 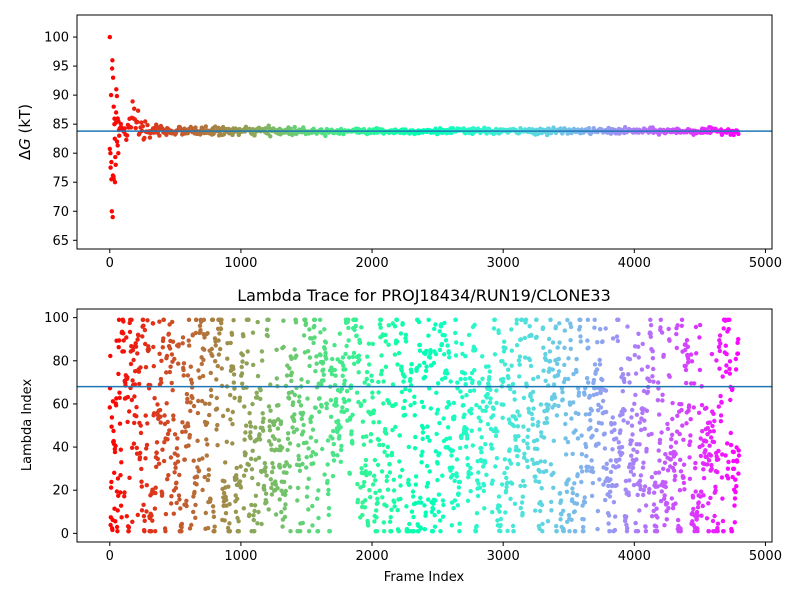 What do you see at coordinates (60, 67) in the screenshot?
I see `top-y-tick-label: 95` at bounding box center [60, 67].